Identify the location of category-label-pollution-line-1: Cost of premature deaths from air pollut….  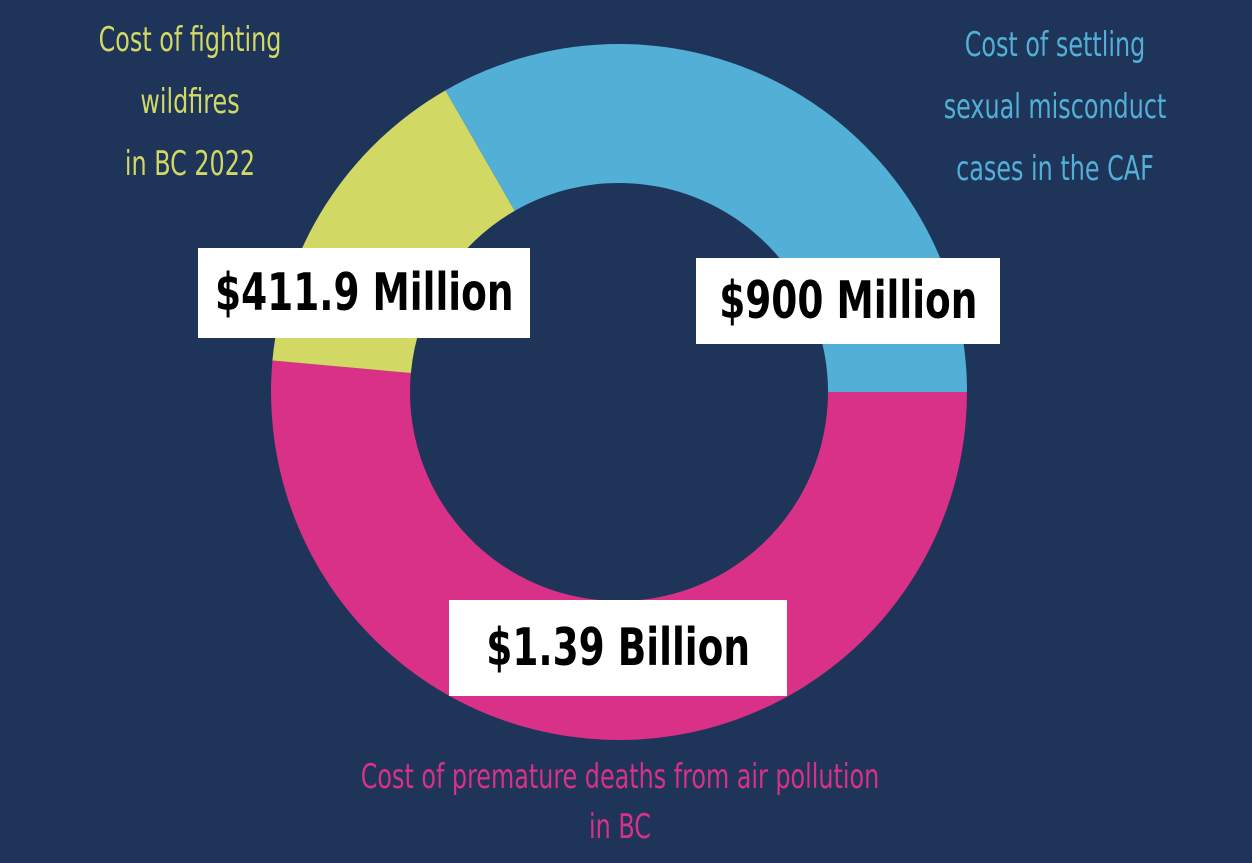
(620, 777).